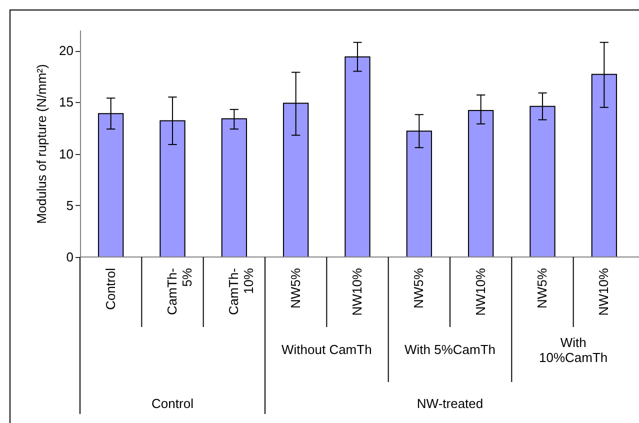 The image size is (639, 423). Describe the element at coordinates (70, 257) in the screenshot. I see `y-tick-label: 0` at that location.